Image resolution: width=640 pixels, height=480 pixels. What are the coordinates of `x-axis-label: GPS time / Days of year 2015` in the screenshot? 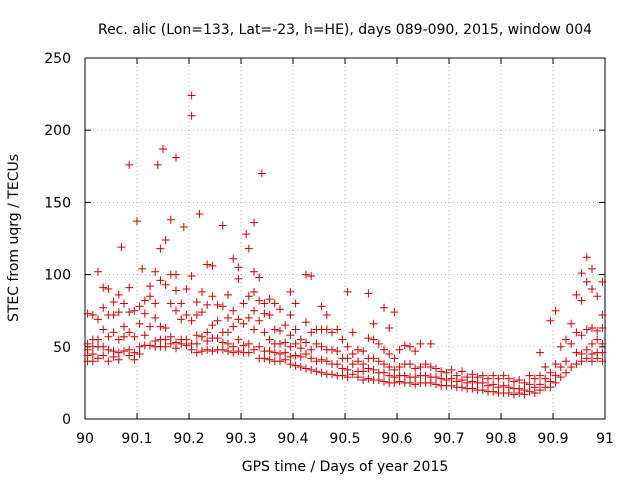 It's located at (345, 467).